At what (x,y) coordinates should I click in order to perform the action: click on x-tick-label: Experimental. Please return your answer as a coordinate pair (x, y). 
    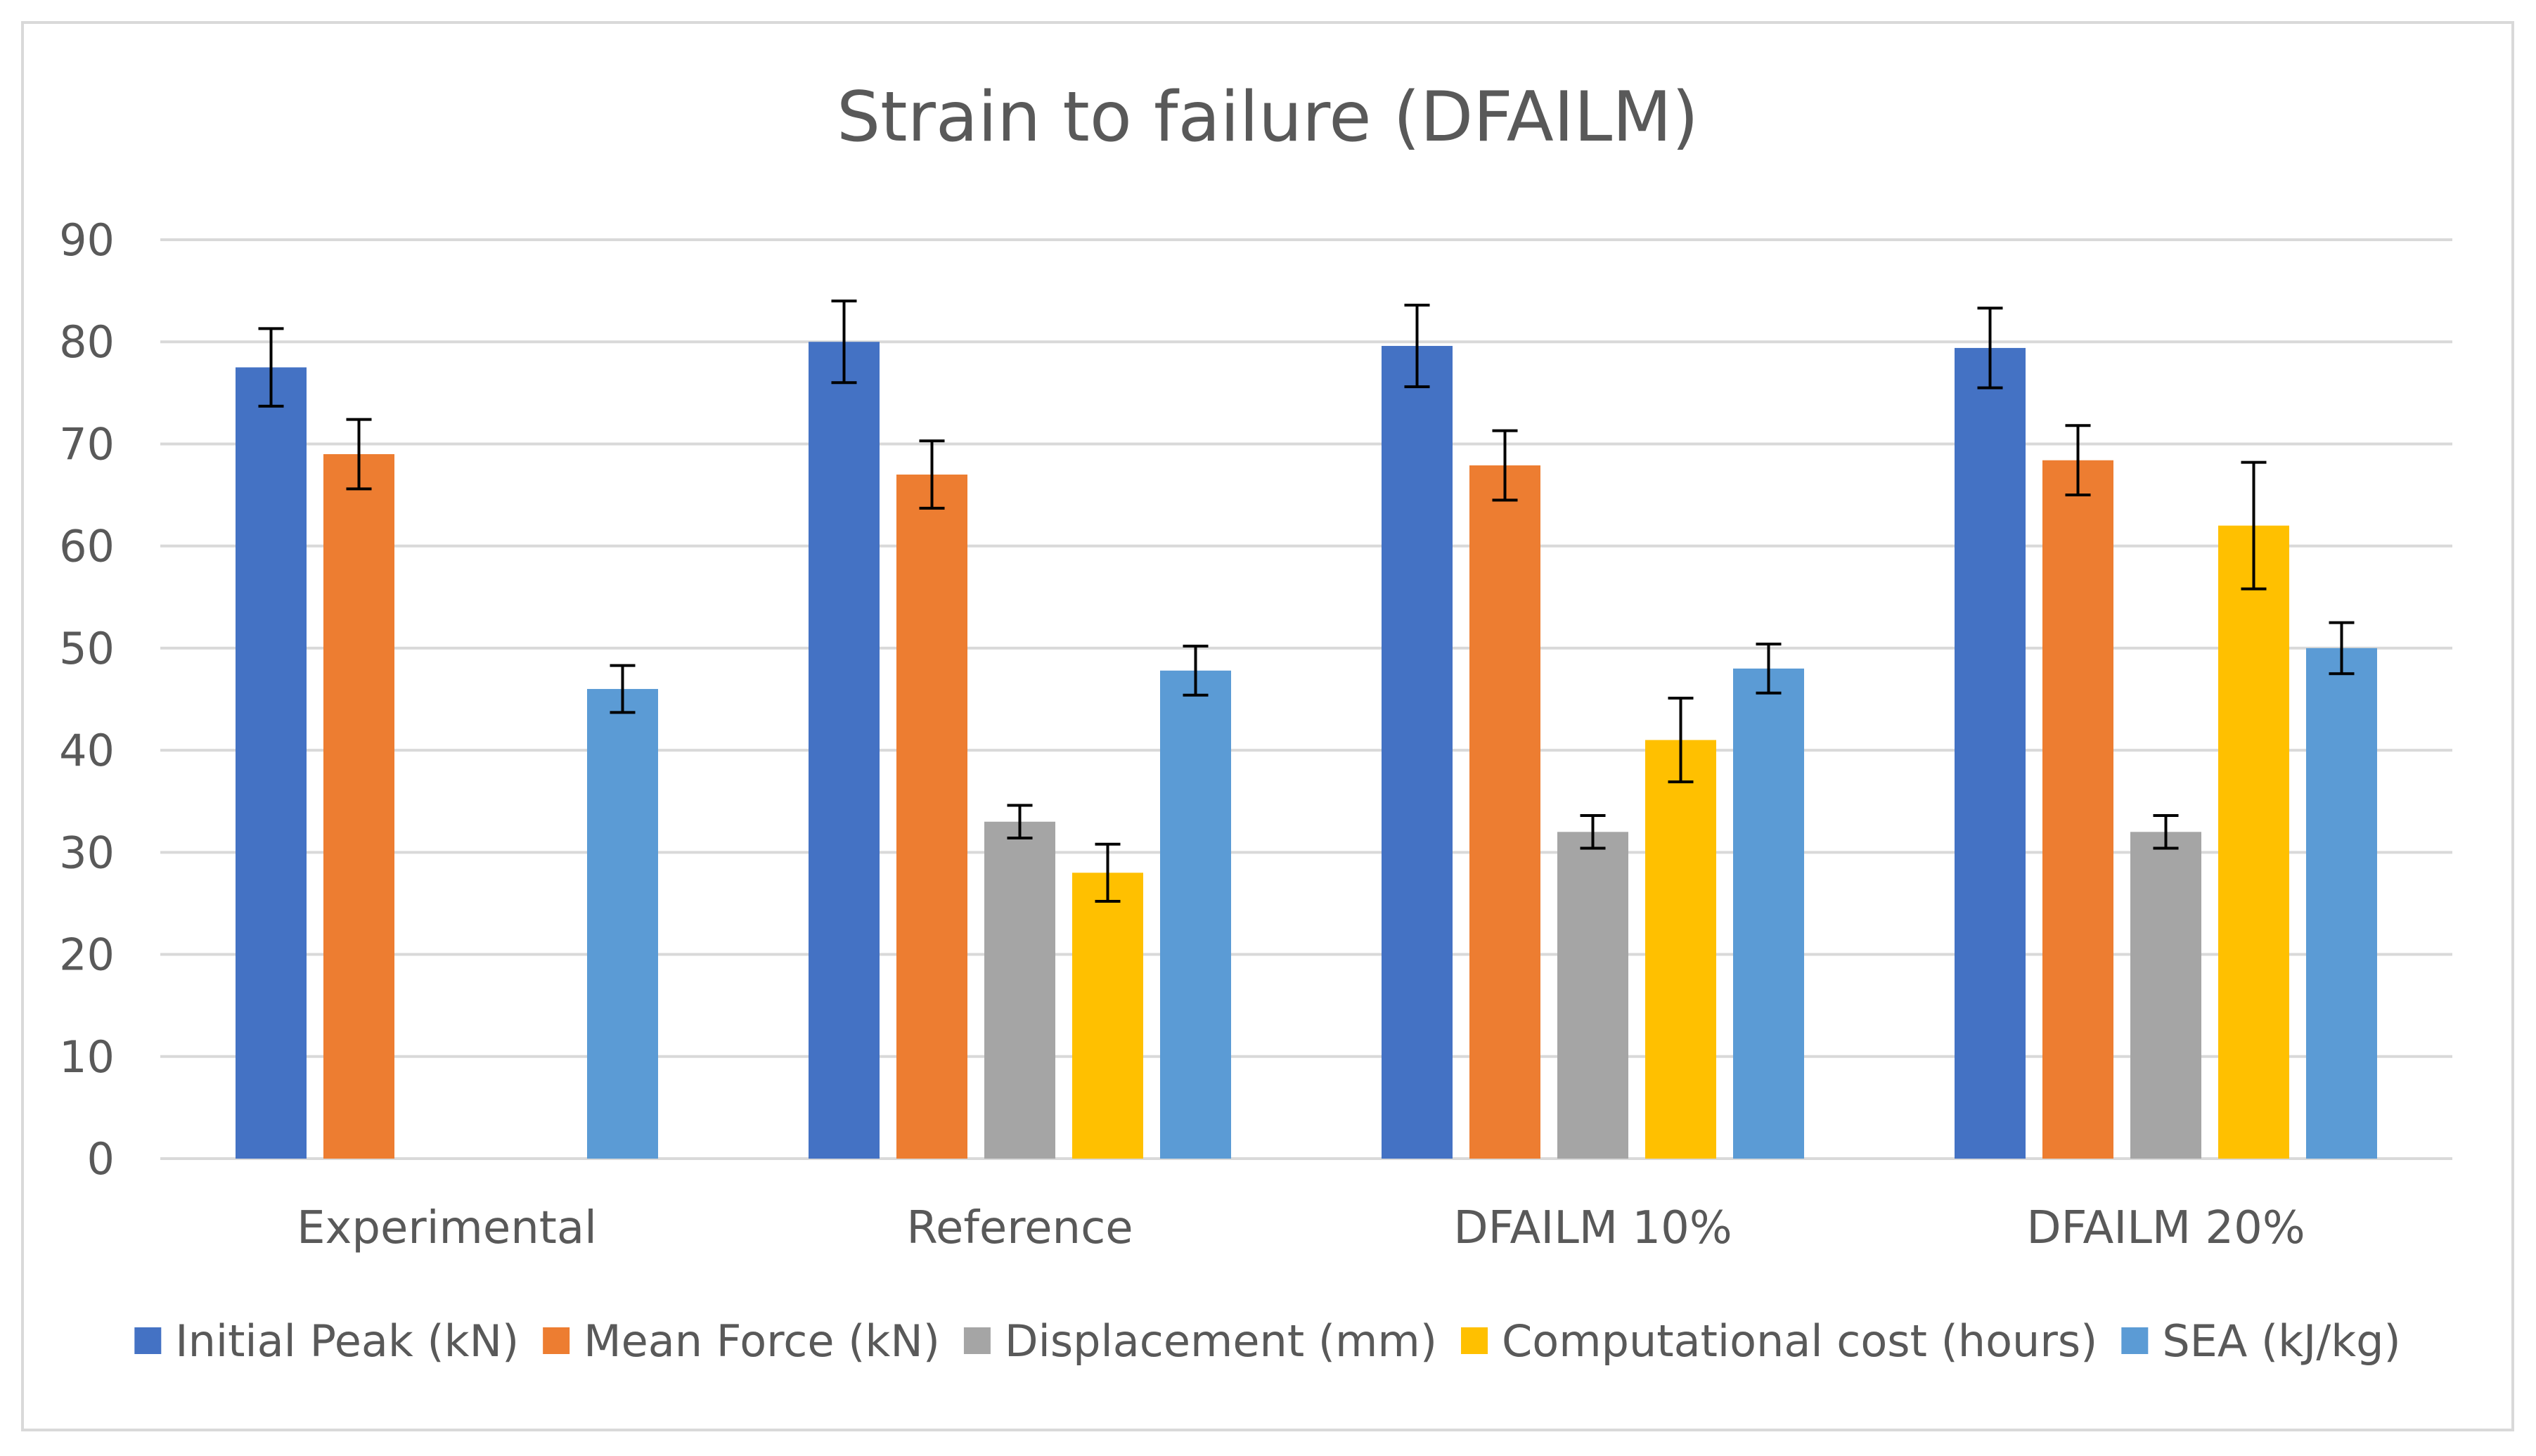
    Looking at the image, I should click on (447, 1228).